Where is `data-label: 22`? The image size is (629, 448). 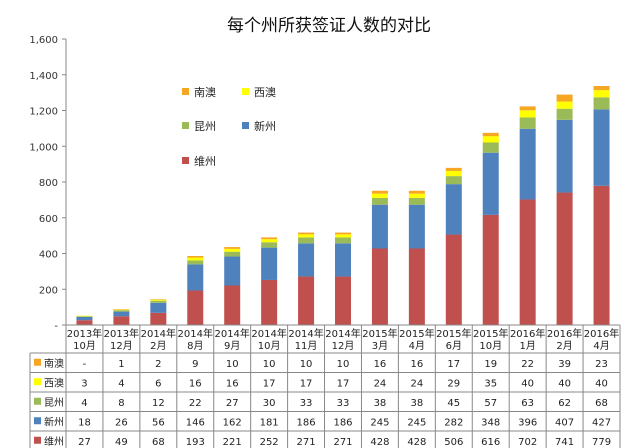
data-label: 22 is located at coordinates (527, 364).